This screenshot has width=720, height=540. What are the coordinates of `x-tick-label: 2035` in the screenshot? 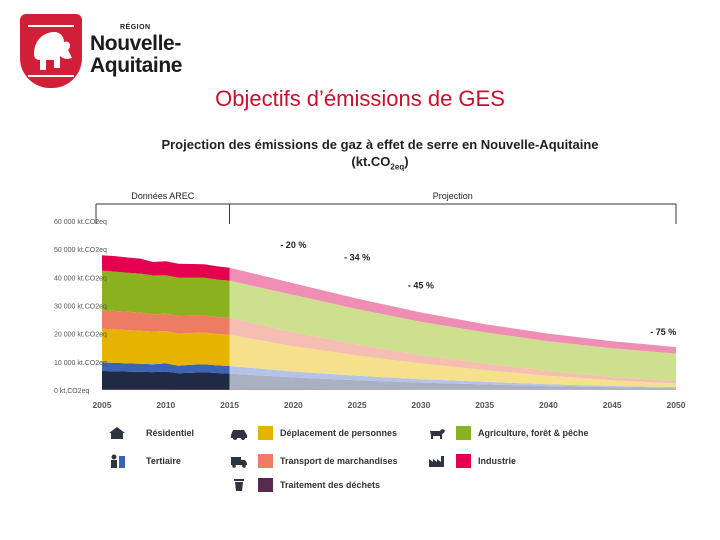 It's located at (484, 405).